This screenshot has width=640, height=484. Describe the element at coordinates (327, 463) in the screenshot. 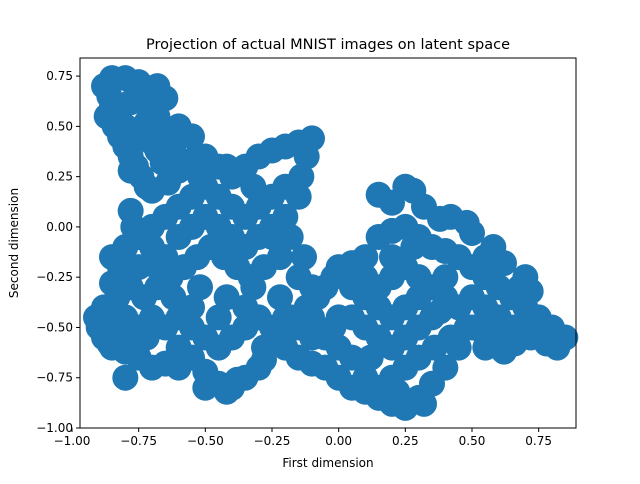

I see `x-axis-label: First dimension` at that location.